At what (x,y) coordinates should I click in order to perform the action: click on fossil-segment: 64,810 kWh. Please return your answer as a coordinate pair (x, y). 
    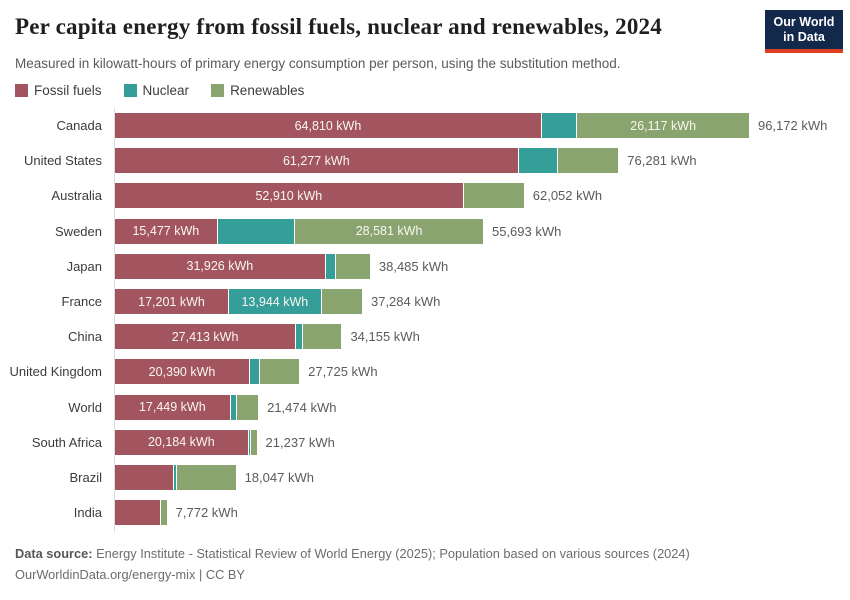
    Looking at the image, I should click on (328, 126).